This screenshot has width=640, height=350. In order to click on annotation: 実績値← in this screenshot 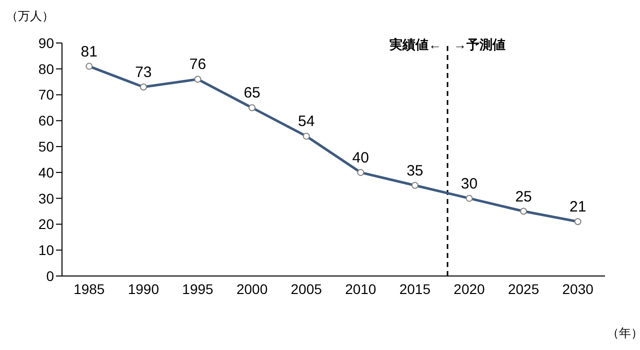, I will do `click(415, 44)`.